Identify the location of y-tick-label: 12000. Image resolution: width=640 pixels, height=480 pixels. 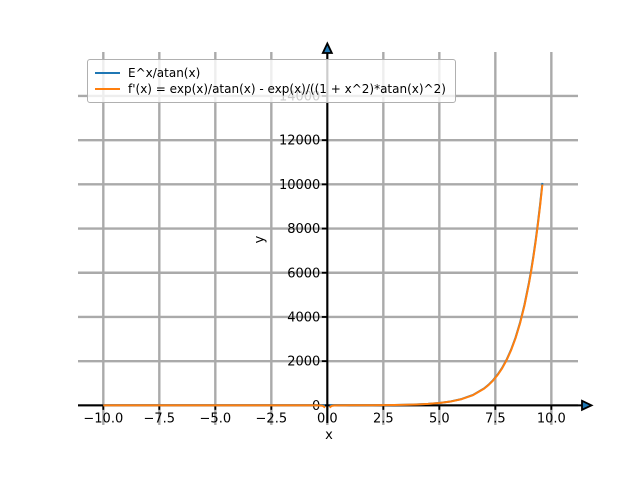
(299, 141).